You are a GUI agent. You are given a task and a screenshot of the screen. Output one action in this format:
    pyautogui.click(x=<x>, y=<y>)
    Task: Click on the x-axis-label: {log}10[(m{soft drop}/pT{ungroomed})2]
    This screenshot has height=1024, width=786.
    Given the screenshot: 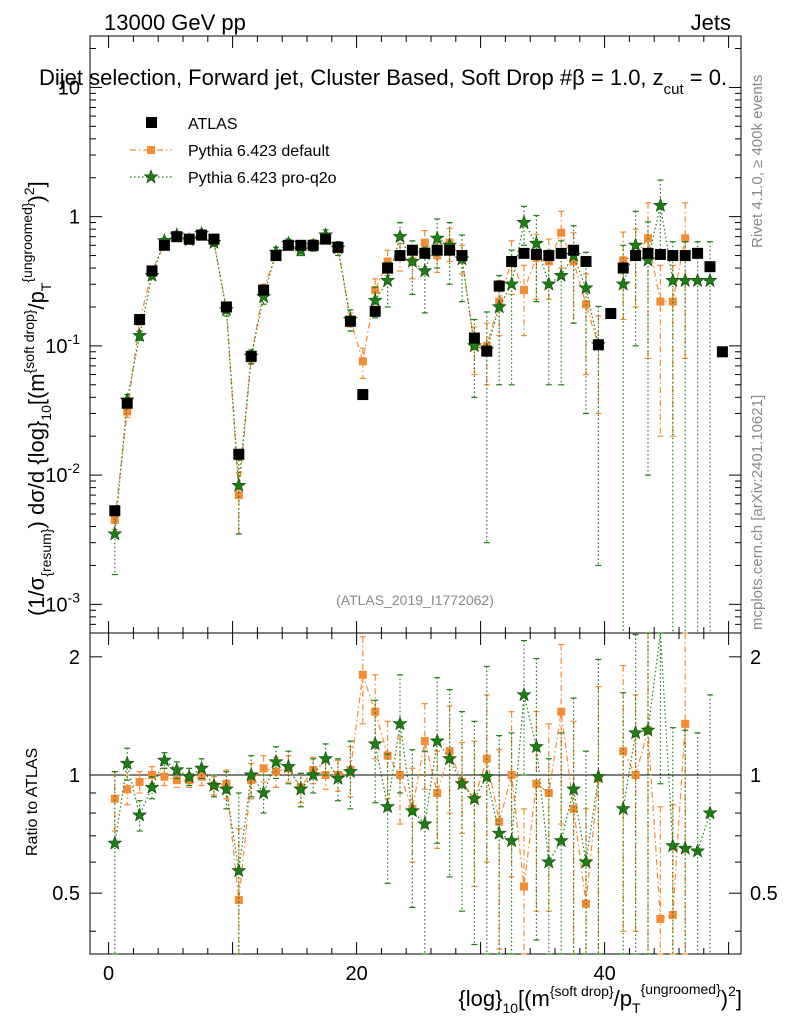 What is the action you would take?
    pyautogui.click(x=600, y=998)
    